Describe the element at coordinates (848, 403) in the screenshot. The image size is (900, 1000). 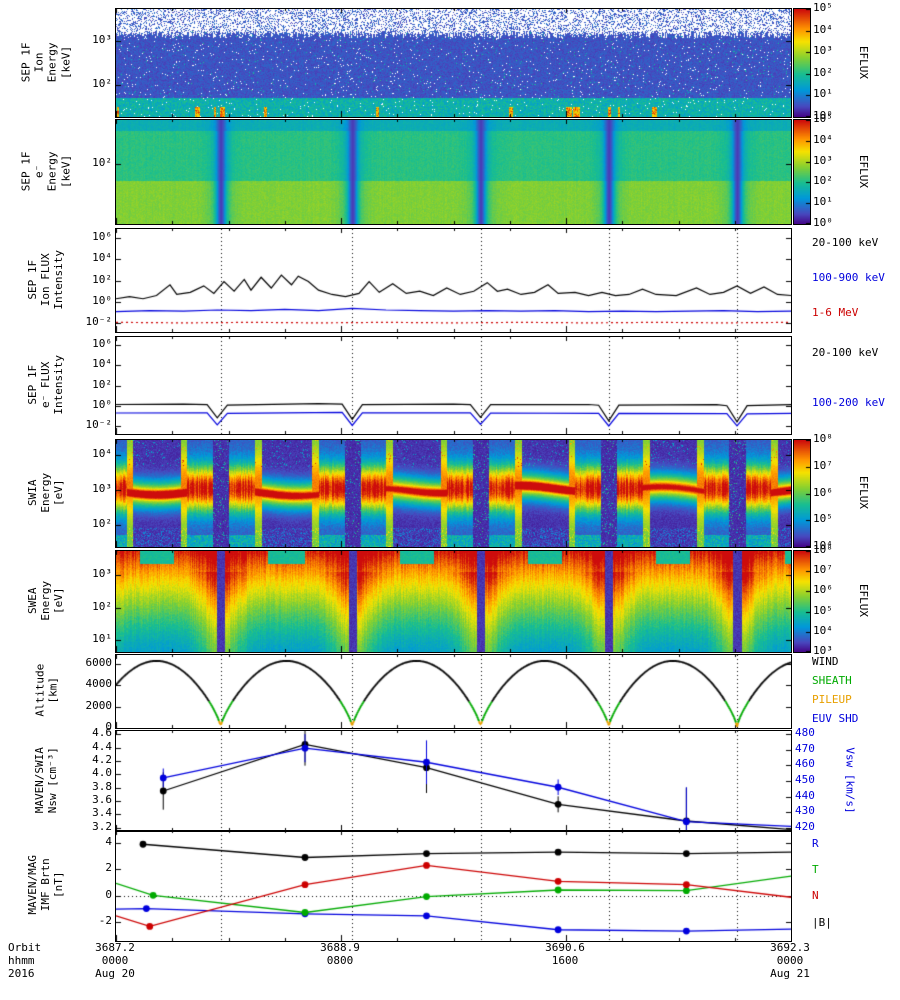
I see `sep-electron-flux-legend-1: 100-200 keV` at that location.